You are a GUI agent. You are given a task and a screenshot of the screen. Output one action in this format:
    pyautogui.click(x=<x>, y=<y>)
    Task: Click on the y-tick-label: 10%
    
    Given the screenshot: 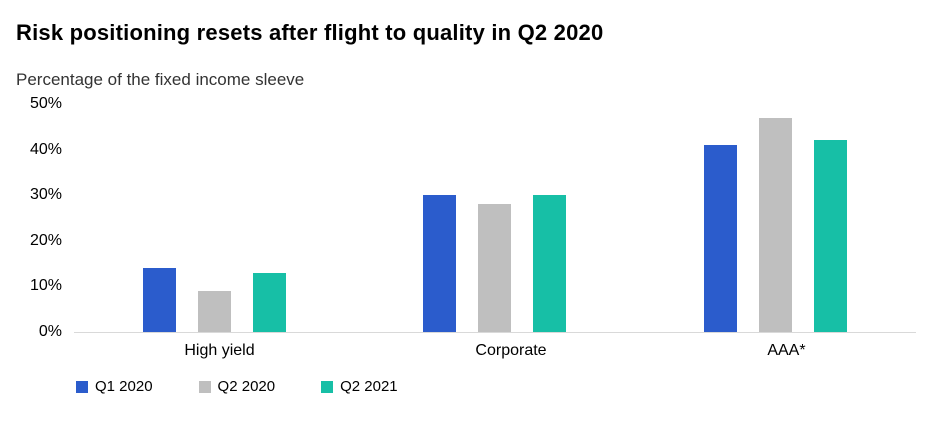 What is the action you would take?
    pyautogui.click(x=45, y=286)
    